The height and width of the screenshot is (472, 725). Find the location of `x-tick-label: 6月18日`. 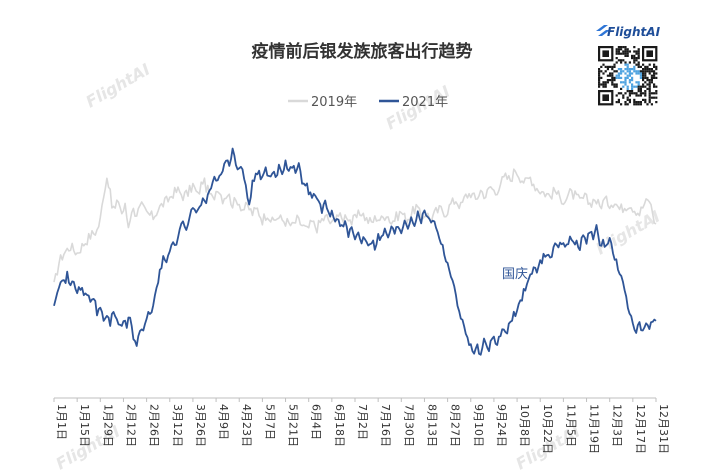

x-tick-label: 6月18日 is located at coordinates (339, 425).